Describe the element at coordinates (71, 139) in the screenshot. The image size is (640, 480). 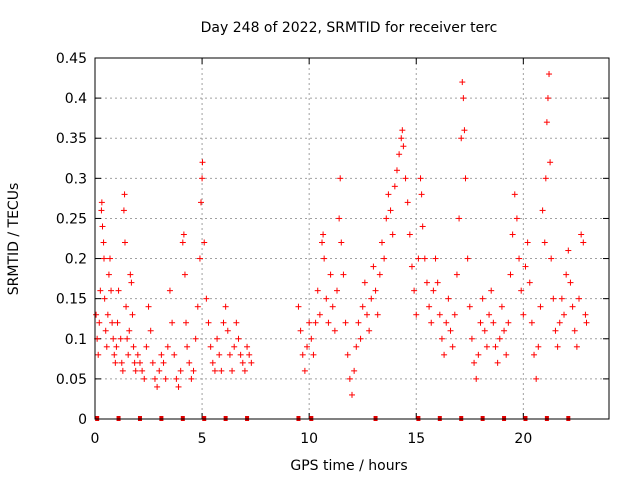
I see `y-tick-label: 0.35` at that location.